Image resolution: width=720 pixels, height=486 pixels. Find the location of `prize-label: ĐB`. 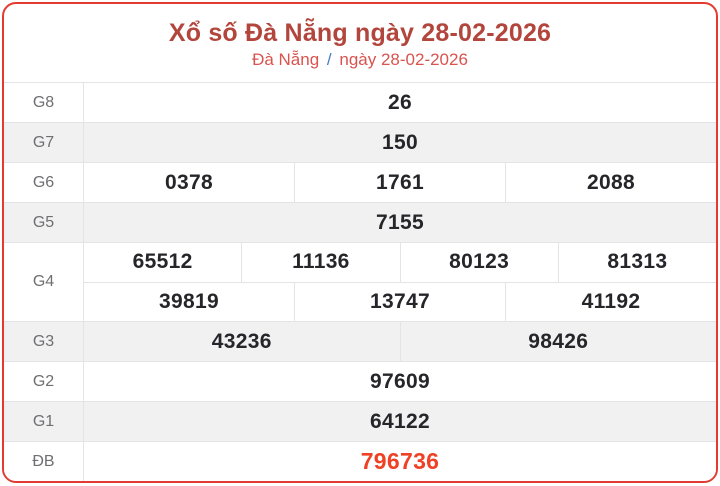

prize-label: ĐB is located at coordinates (44, 461).